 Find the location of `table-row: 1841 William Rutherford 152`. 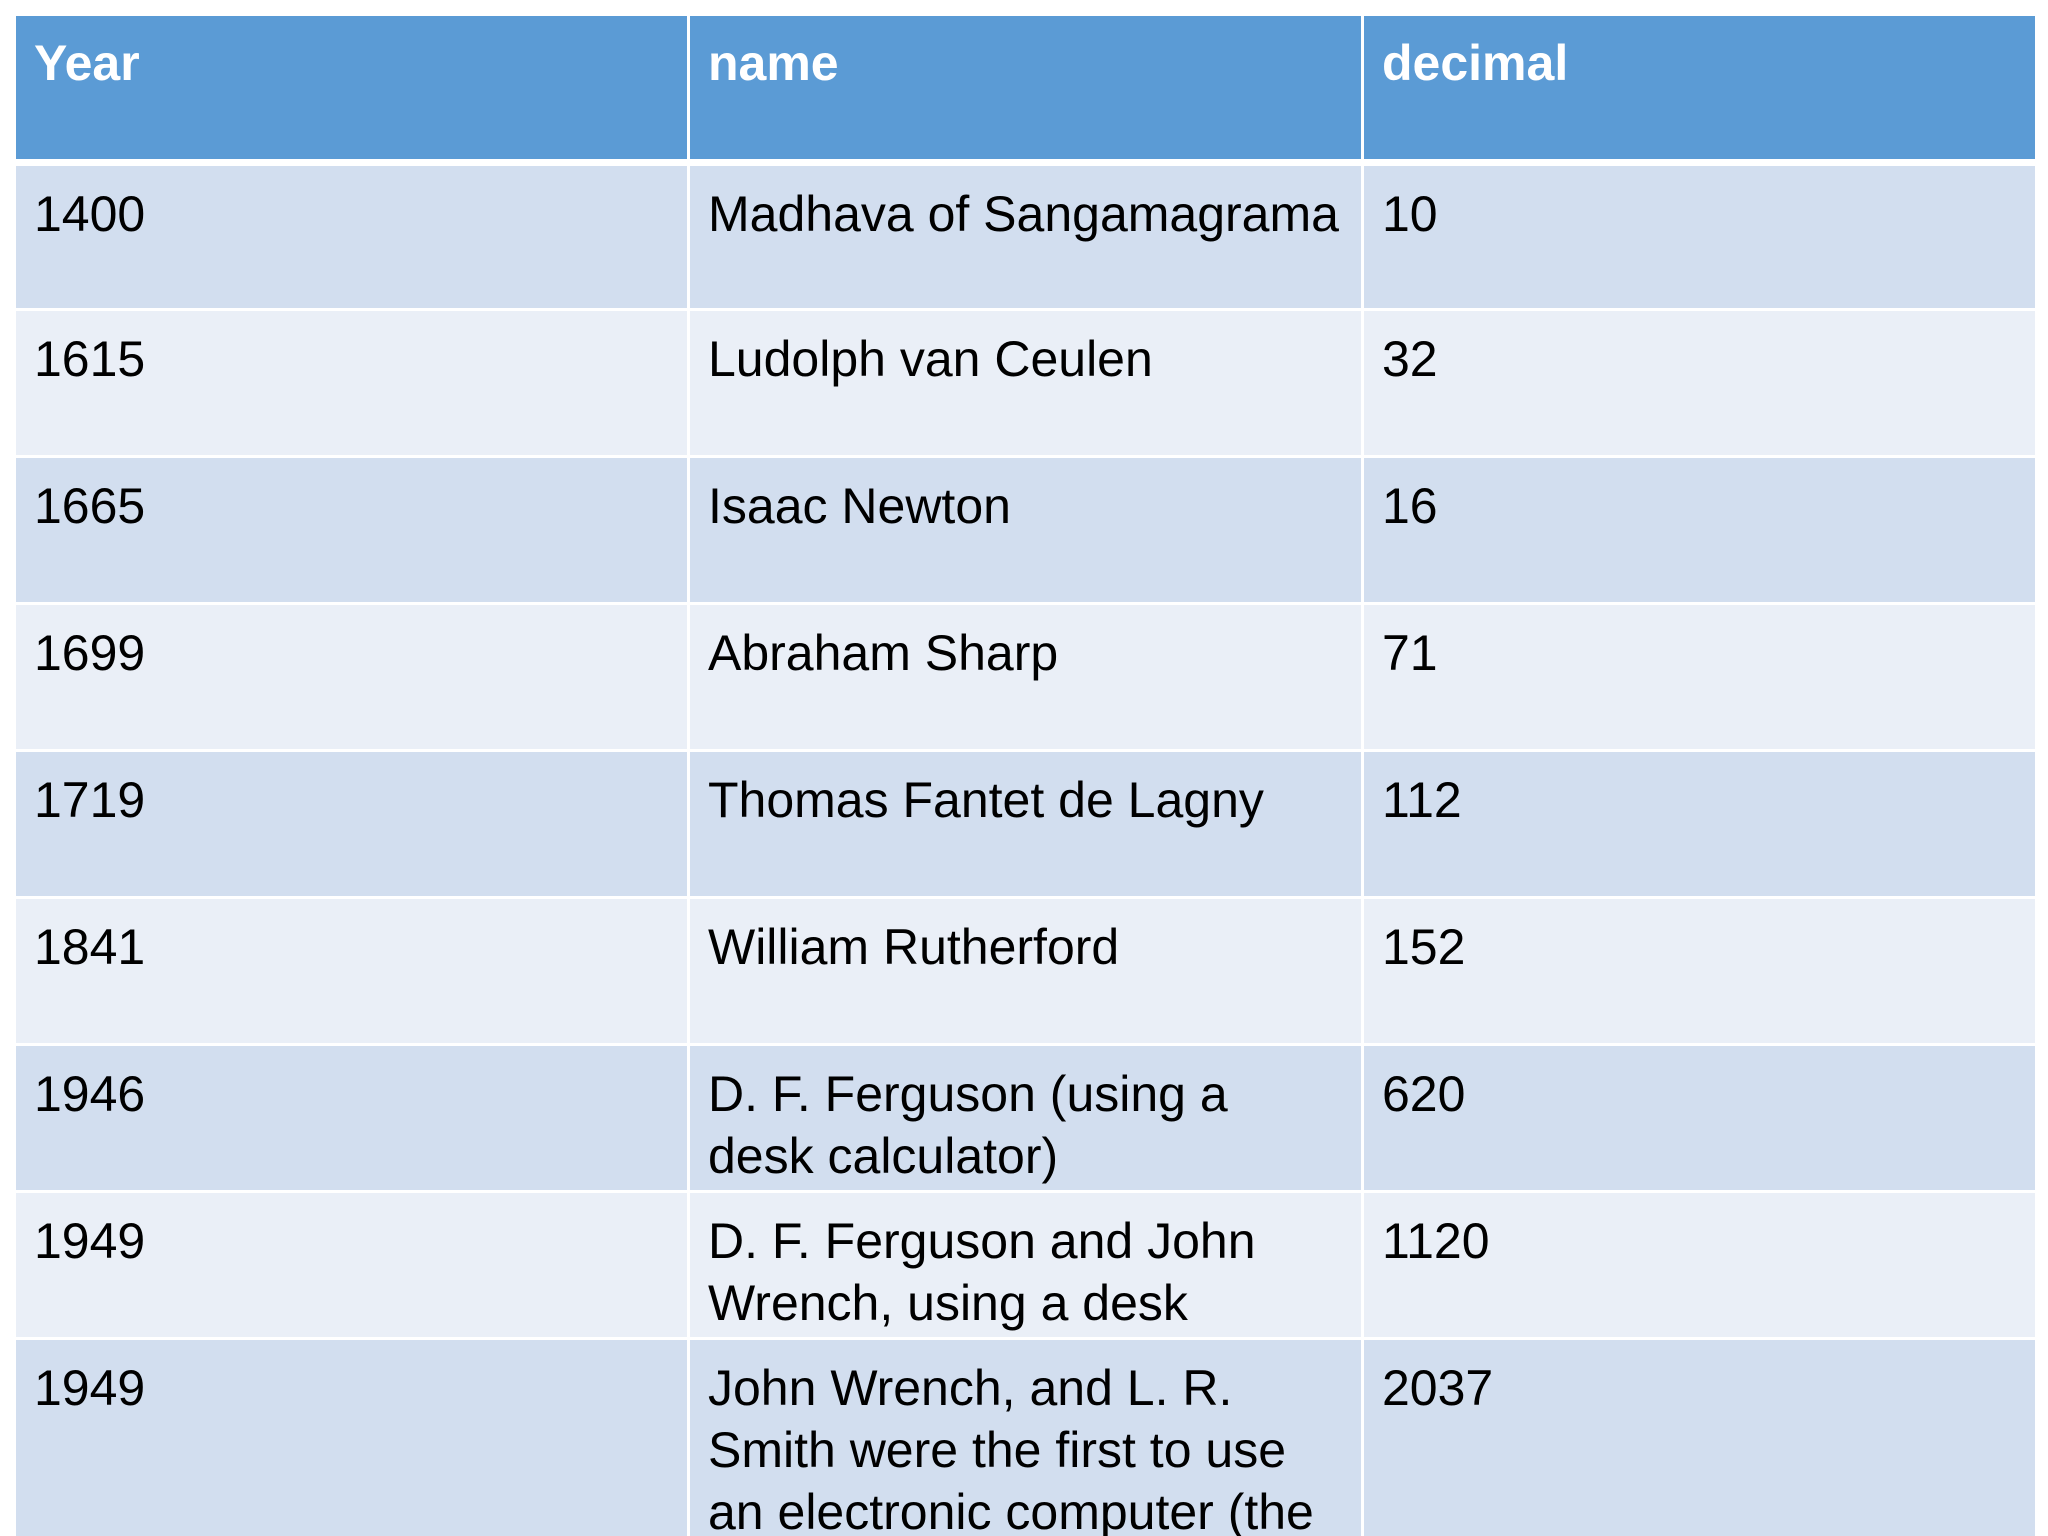

table-row: 1841 William Rutherford 152 is located at coordinates (1025, 971).